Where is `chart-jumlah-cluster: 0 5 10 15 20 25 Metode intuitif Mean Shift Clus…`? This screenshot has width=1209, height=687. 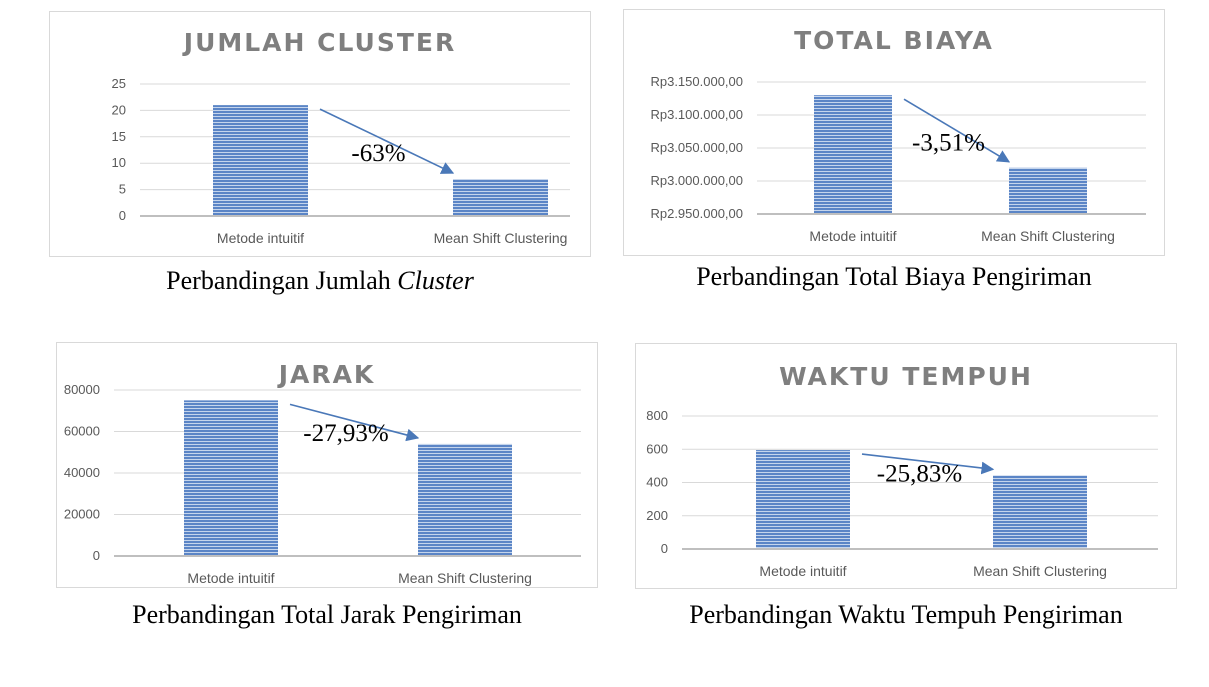 chart-jumlah-cluster: 0 5 10 15 20 25 Metode intuitif Mean Shift Clus… is located at coordinates (341, 161).